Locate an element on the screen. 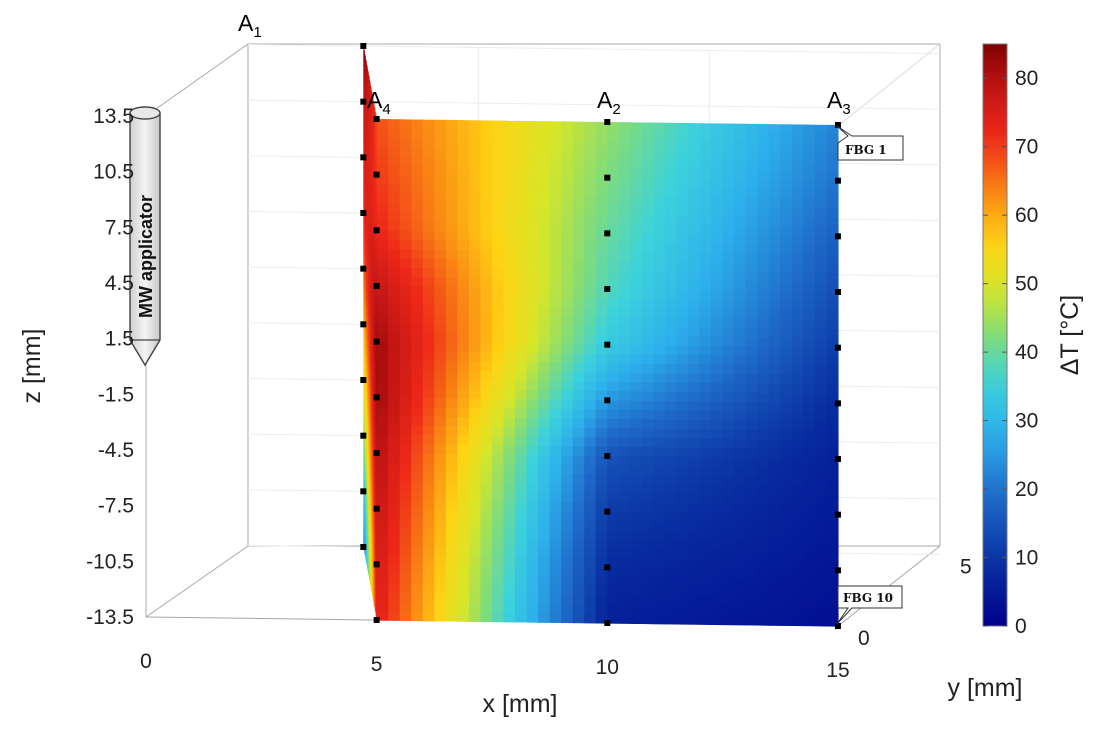  z-gridline is located at coordinates (593, 49).